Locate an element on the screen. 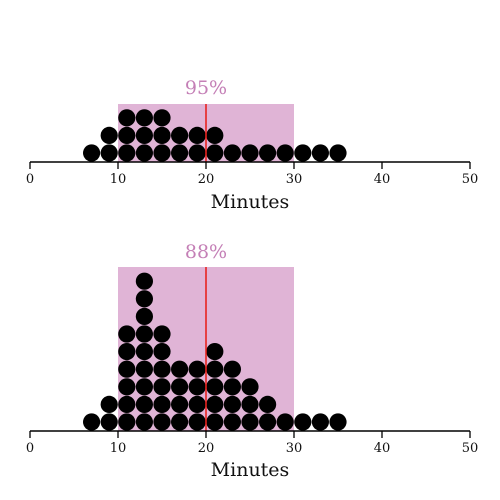  interval-percent-label: 88% is located at coordinates (206, 252).